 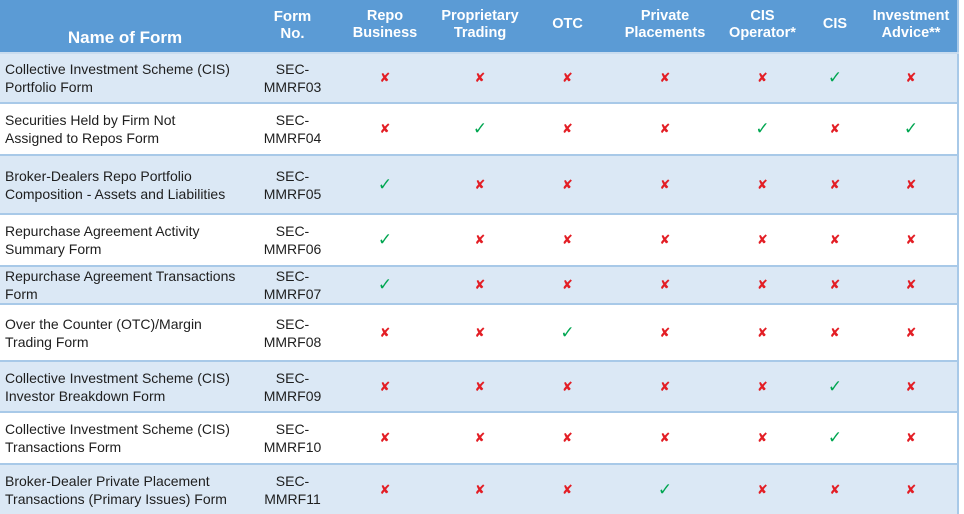 I want to click on column-header-proprietary-trading: Proprietary Trading, so click(x=480, y=27).